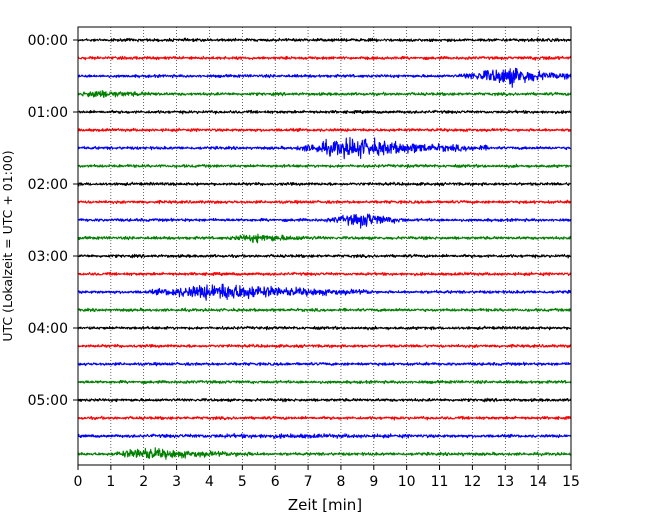  I want to click on x-axis-ticks: 0 1 2 3 4 5 6 7 8 9 10 11 12 13 14 15, so click(327, 477).